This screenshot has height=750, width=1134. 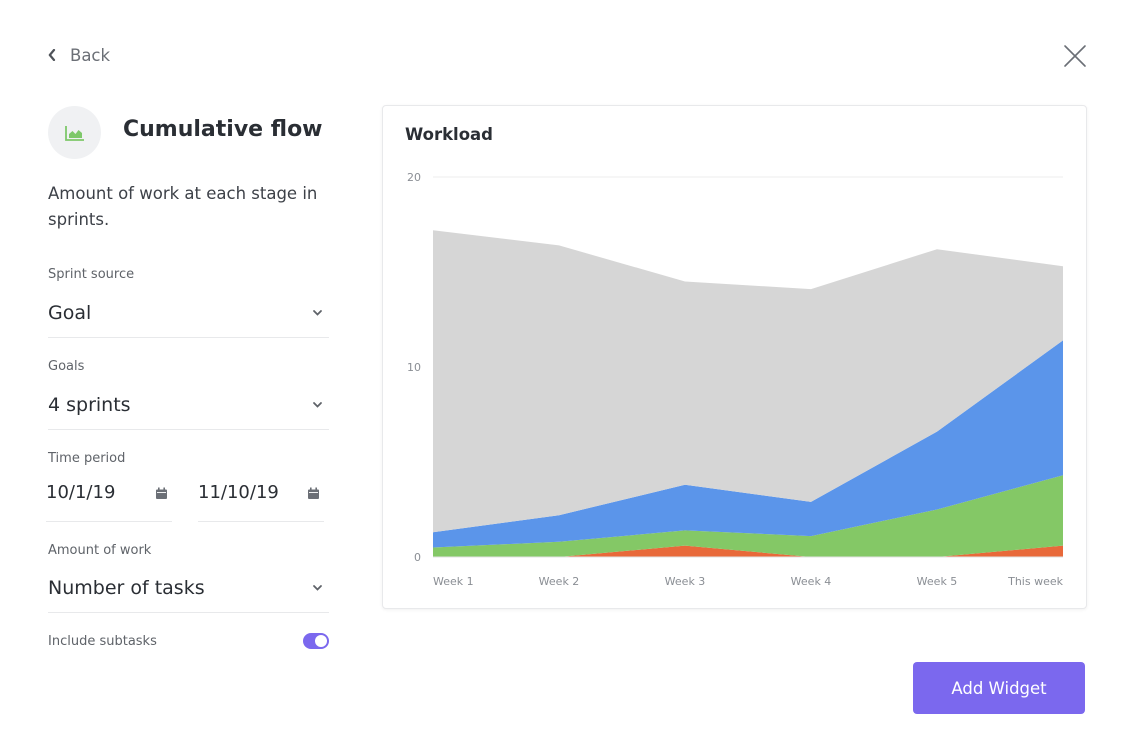 I want to click on x-tick-label: Week 2, so click(x=559, y=581).